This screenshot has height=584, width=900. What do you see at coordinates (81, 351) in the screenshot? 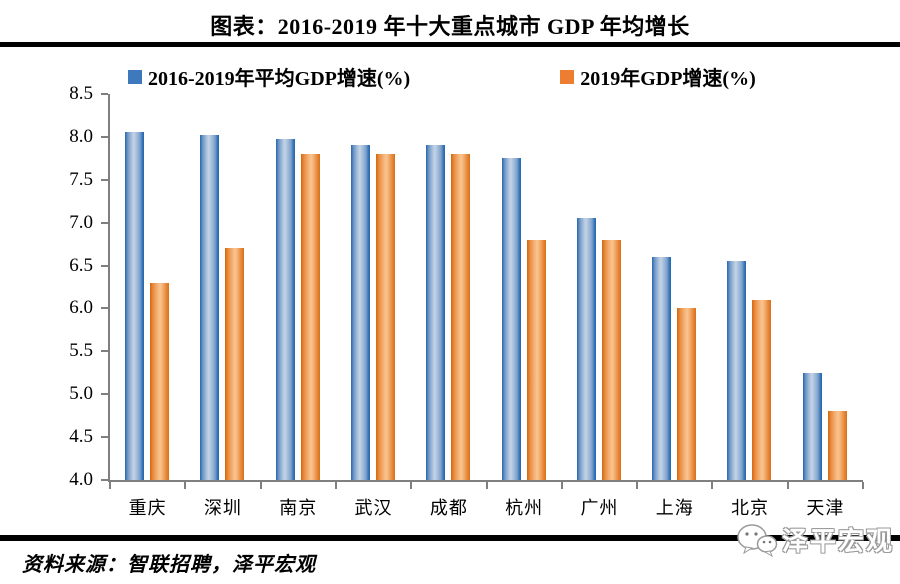
I see `y-axis-label: 5.5` at bounding box center [81, 351].